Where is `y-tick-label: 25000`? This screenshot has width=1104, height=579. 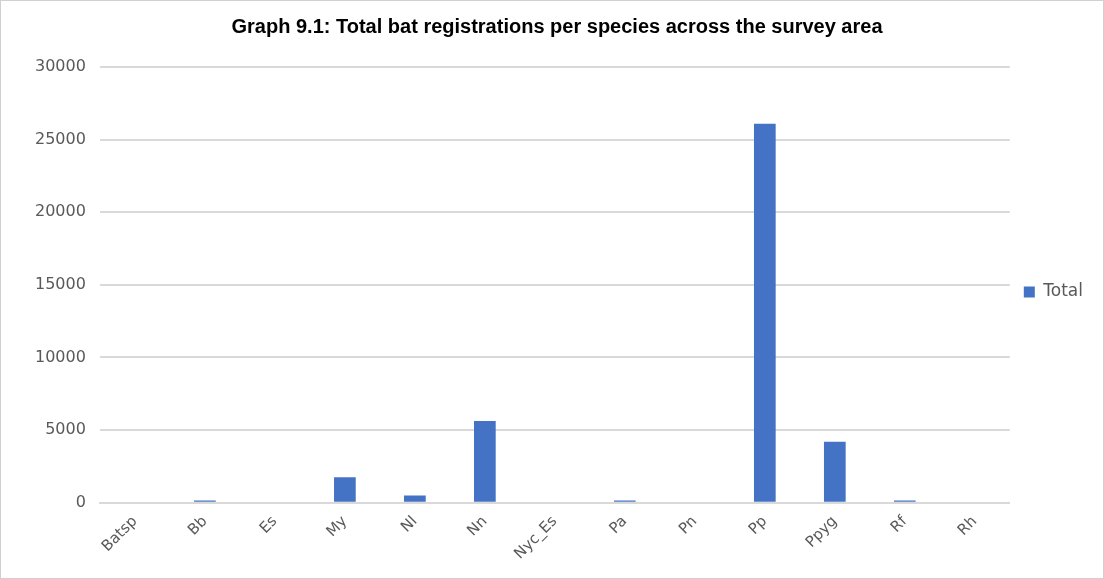
y-tick-label: 25000 is located at coordinates (60, 138).